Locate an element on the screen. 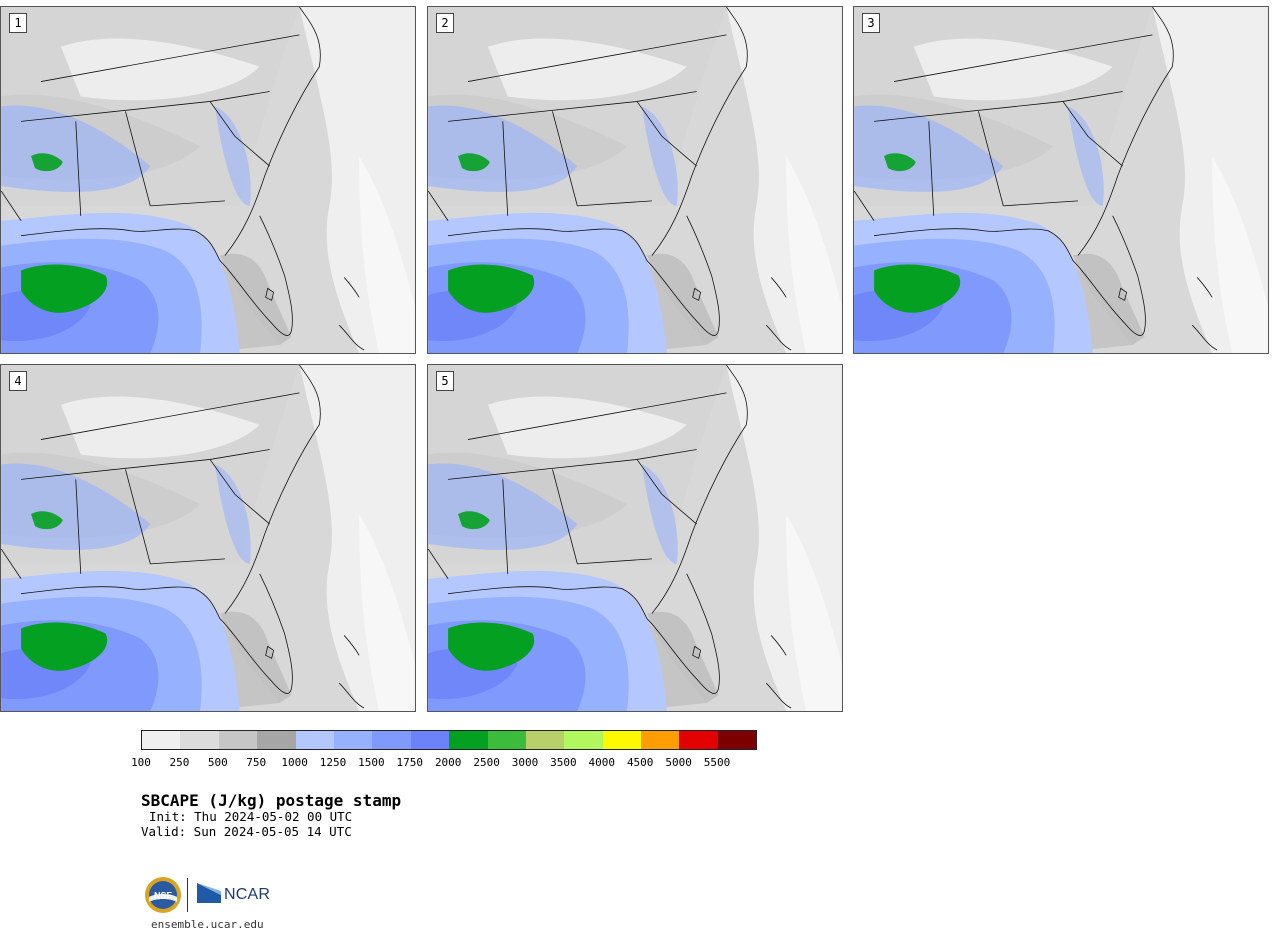 This screenshot has height=936, width=1280. colorbar is located at coordinates (449, 740).